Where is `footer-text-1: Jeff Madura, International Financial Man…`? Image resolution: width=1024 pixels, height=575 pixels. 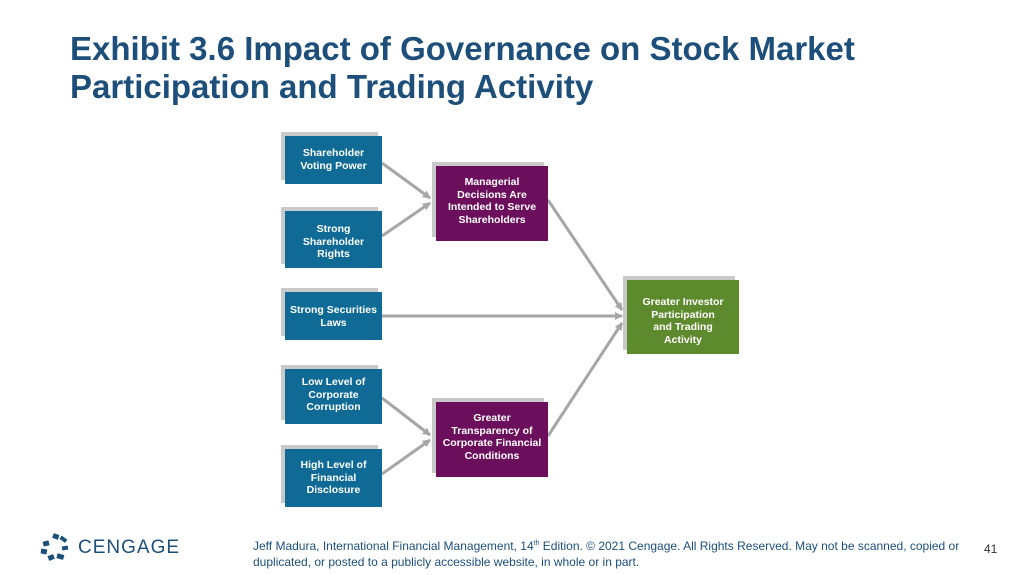 footer-text-1: Jeff Madura, International Financial Man… is located at coordinates (393, 546).